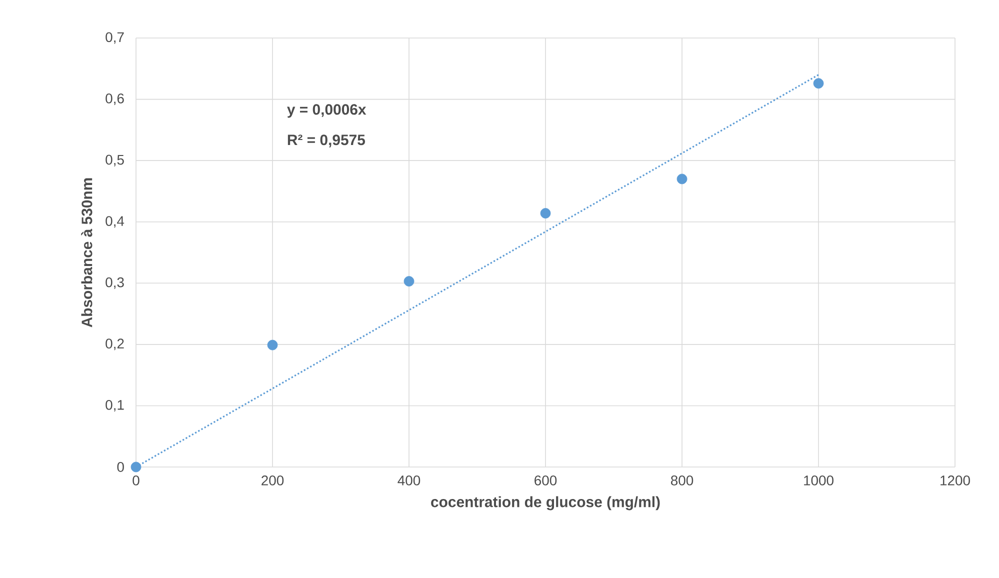  I want to click on x-tick-label: 600, so click(545, 481).